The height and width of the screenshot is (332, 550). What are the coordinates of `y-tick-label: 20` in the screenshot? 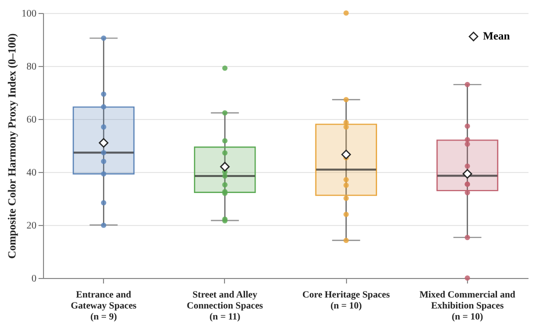 It's located at (31, 226).